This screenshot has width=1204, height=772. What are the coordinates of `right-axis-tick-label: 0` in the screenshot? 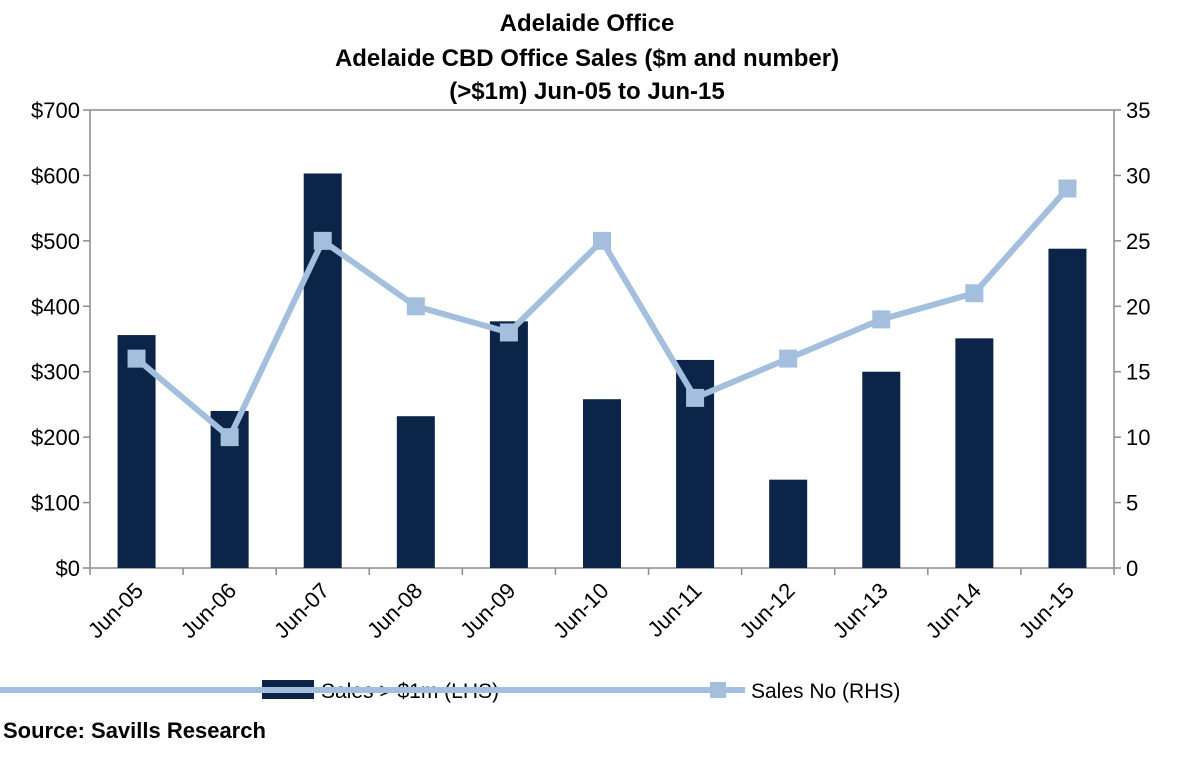 It's located at (1132, 568).